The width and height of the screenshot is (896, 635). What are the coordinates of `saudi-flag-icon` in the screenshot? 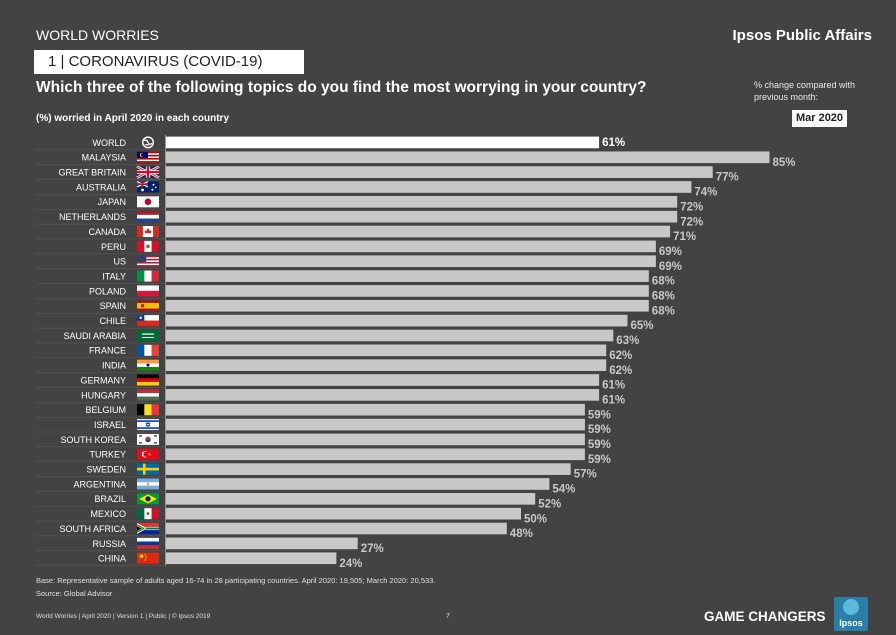 It's located at (148, 335).